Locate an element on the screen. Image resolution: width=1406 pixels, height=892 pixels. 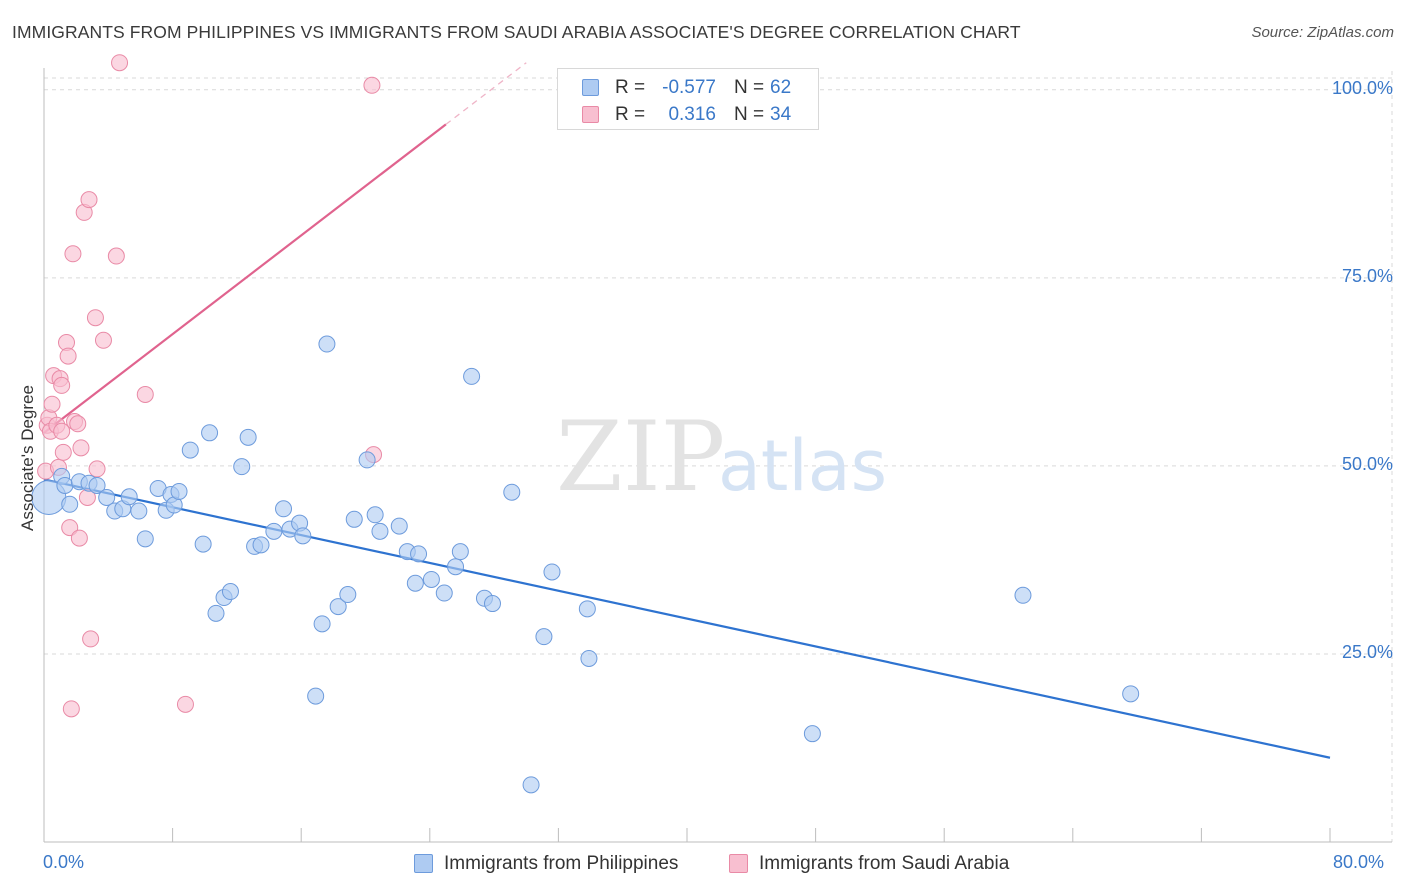
y-tick-label: 100.0% is located at coordinates (1362, 87).